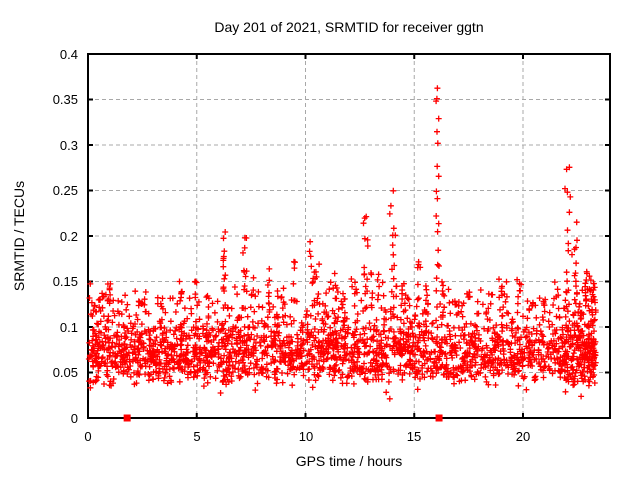 This screenshot has width=640, height=480. Describe the element at coordinates (69, 327) in the screenshot. I see `y-tick-label: 0.1` at that location.